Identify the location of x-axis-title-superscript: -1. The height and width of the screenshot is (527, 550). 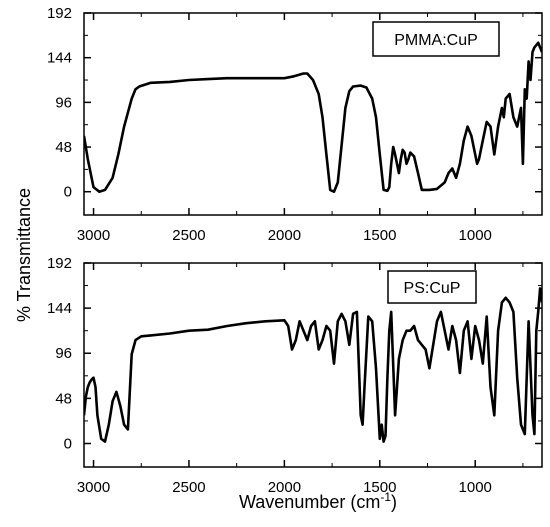
(385, 497).